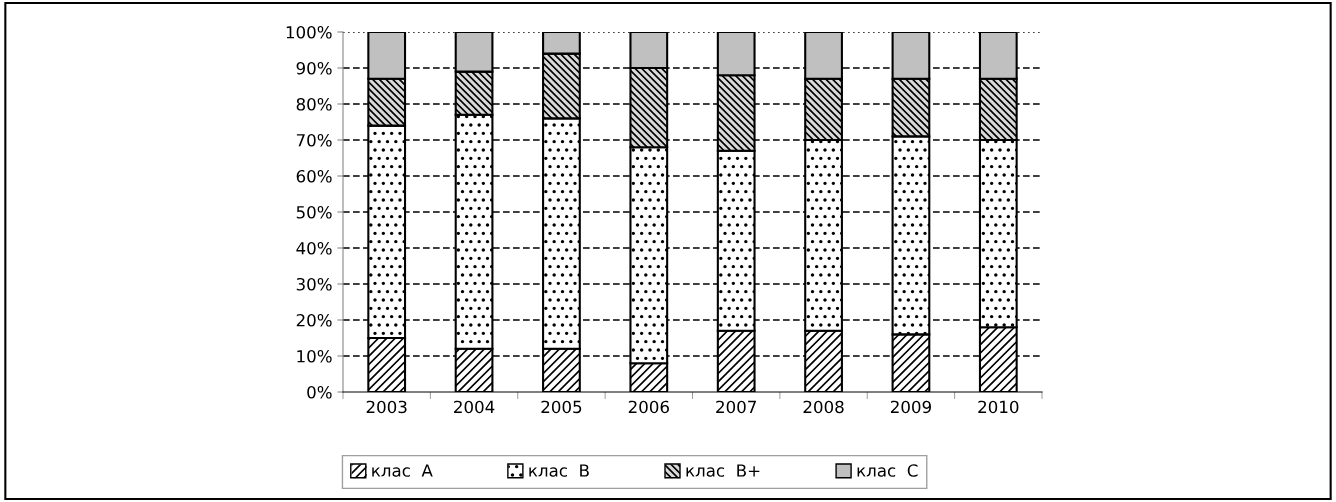 The image size is (1336, 502). Describe the element at coordinates (559, 470) in the screenshot. I see `legend-label: клас B` at that location.